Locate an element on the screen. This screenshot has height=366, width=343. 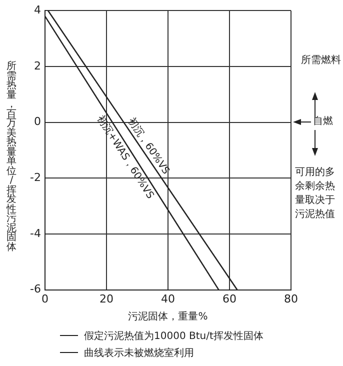
y-tick-label: -4 is located at coordinates (35, 233).